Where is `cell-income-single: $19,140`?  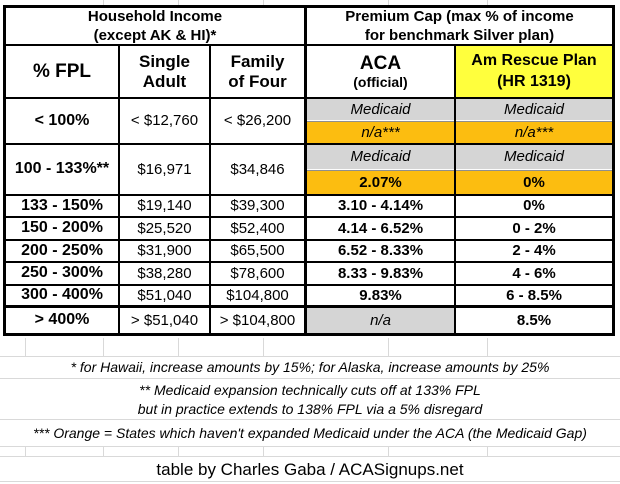 cell-income-single: $19,140 is located at coordinates (165, 207).